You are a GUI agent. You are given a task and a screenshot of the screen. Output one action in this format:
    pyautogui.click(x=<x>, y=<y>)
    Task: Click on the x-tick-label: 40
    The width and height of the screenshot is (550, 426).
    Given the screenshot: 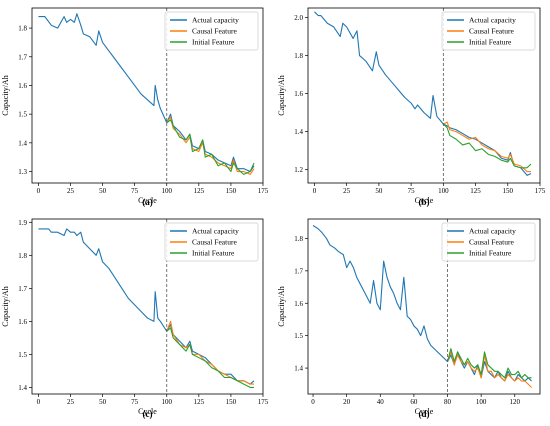 What is the action you would take?
    pyautogui.click(x=381, y=402)
    